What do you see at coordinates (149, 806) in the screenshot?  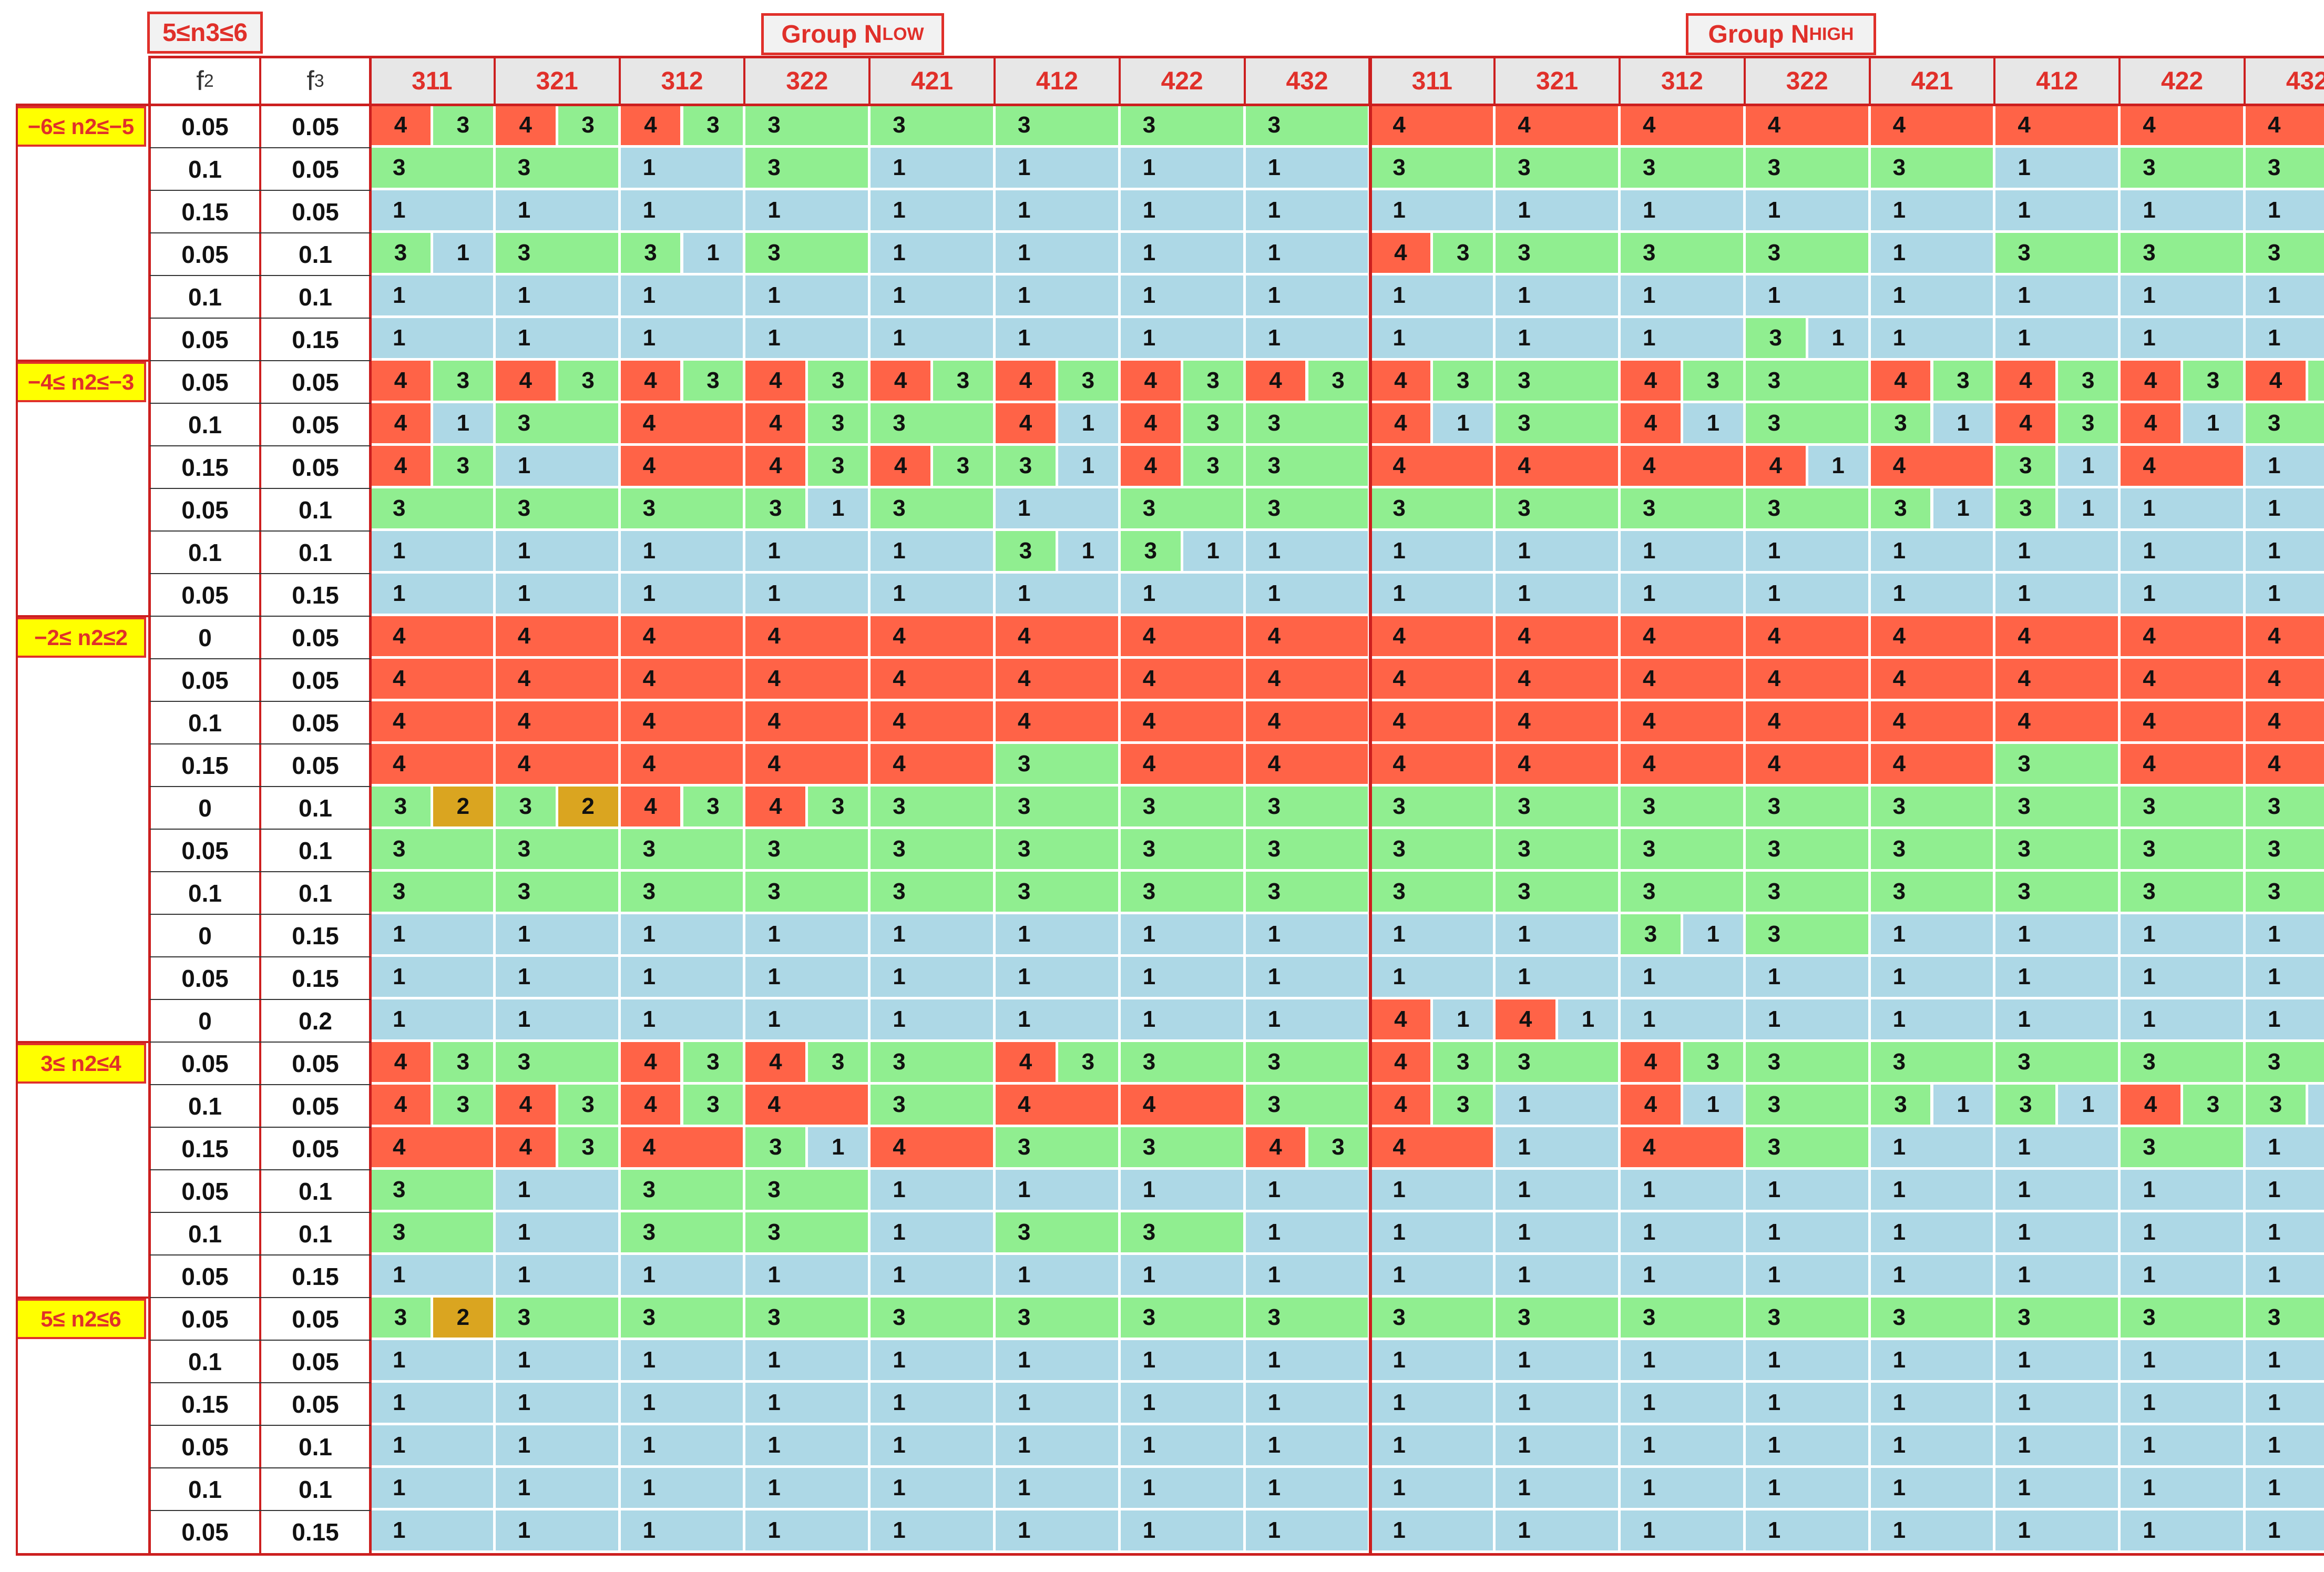 I see `f2-left-line` at bounding box center [149, 806].